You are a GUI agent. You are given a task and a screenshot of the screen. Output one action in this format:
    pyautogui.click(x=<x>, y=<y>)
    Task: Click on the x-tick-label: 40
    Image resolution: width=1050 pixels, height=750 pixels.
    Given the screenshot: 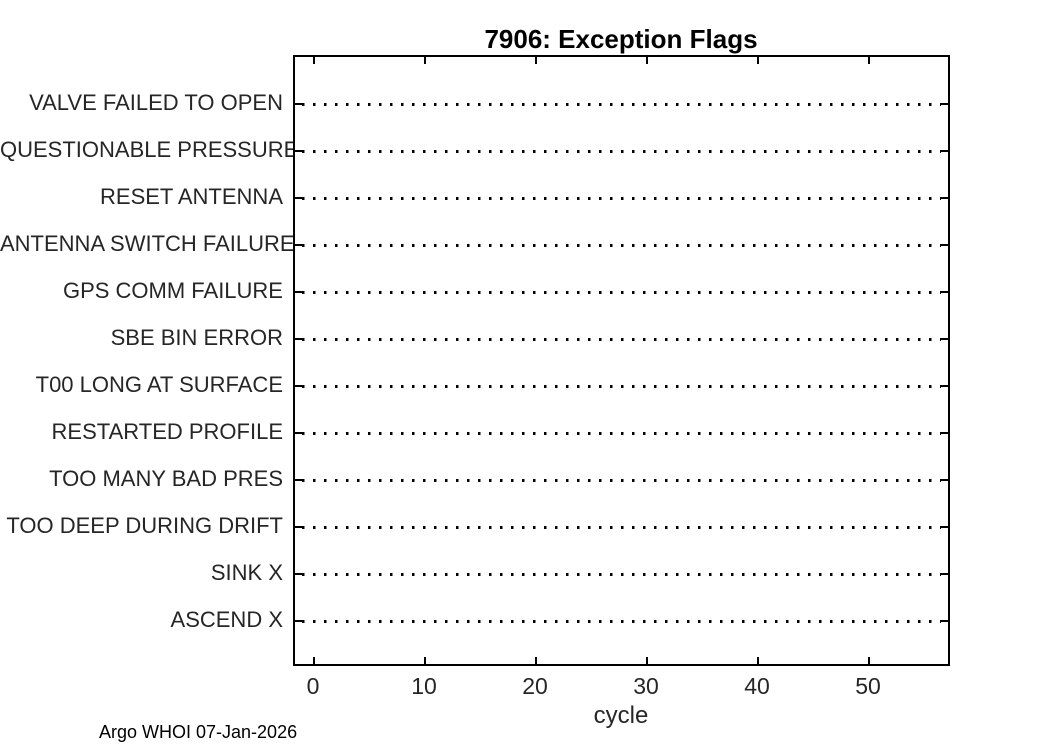 What is the action you would take?
    pyautogui.click(x=757, y=686)
    